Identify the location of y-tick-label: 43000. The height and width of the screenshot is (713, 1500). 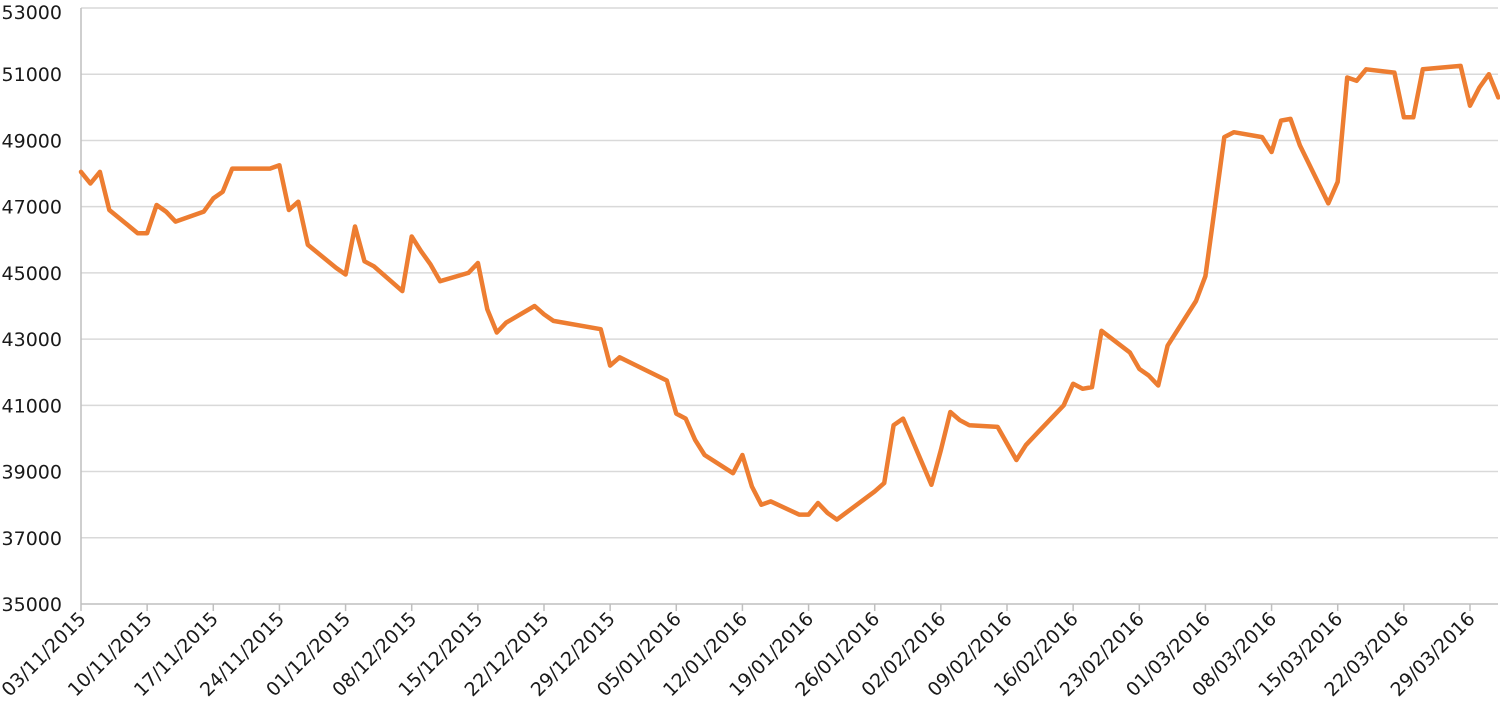
(32, 340).